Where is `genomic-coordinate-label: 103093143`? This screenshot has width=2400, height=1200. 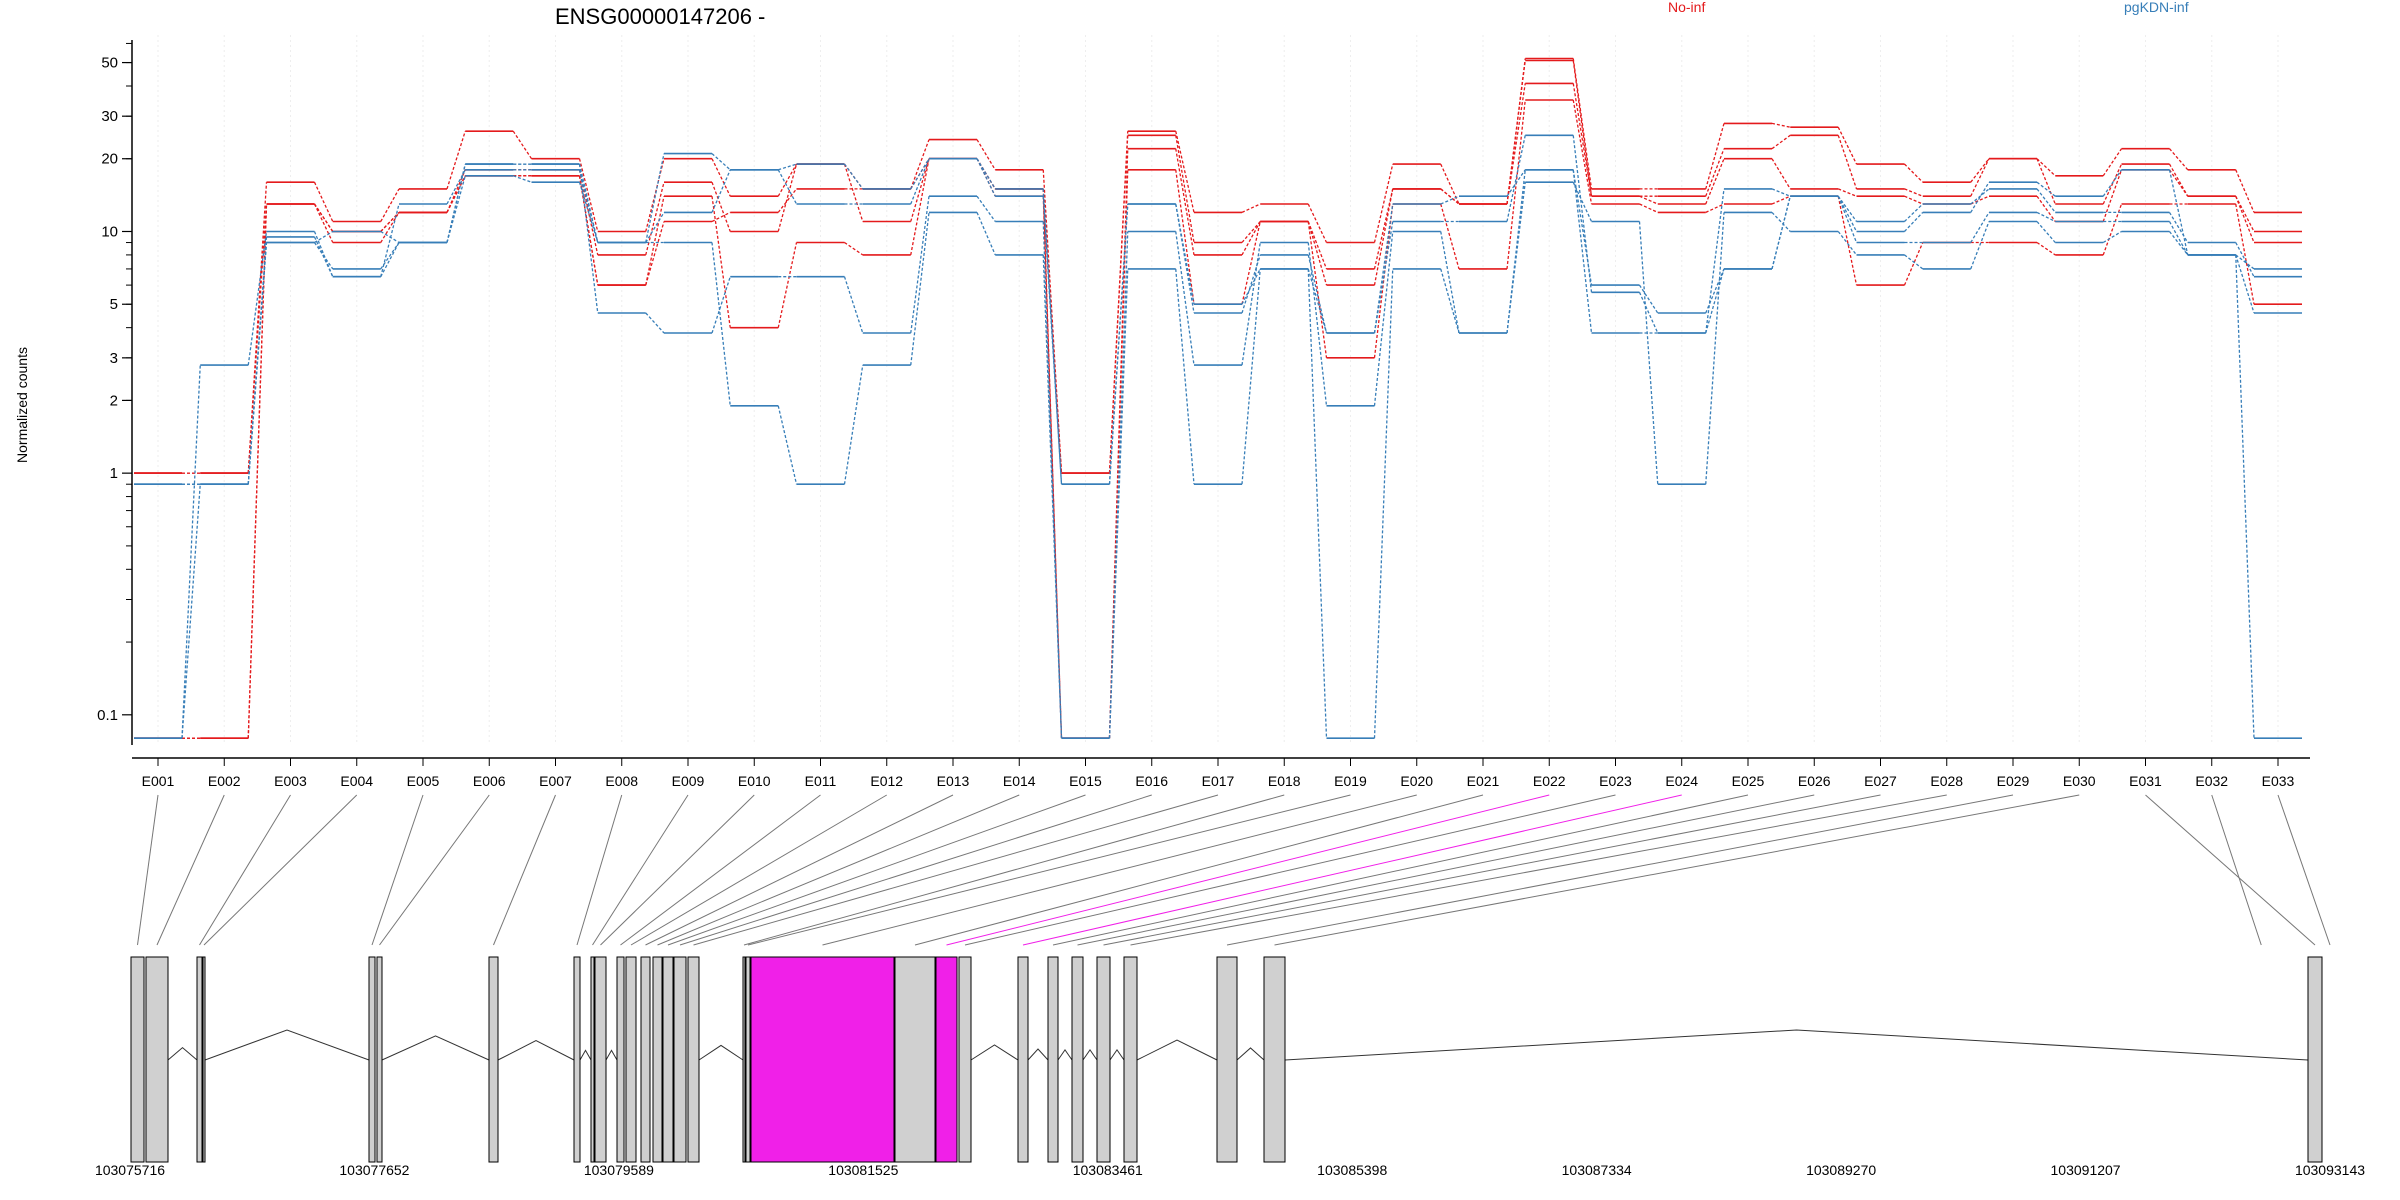
genomic-coordinate-label: 103093143 is located at coordinates (2330, 1170).